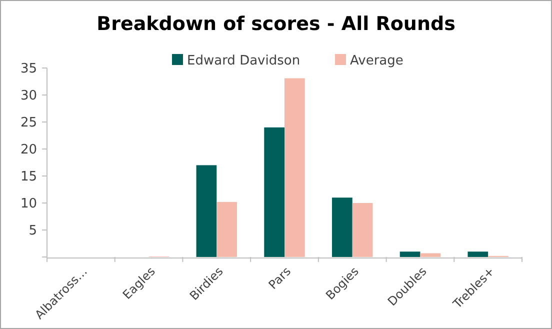 The height and width of the screenshot is (329, 552). Describe the element at coordinates (28, 123) in the screenshot. I see `y-tick-label: 25` at that location.